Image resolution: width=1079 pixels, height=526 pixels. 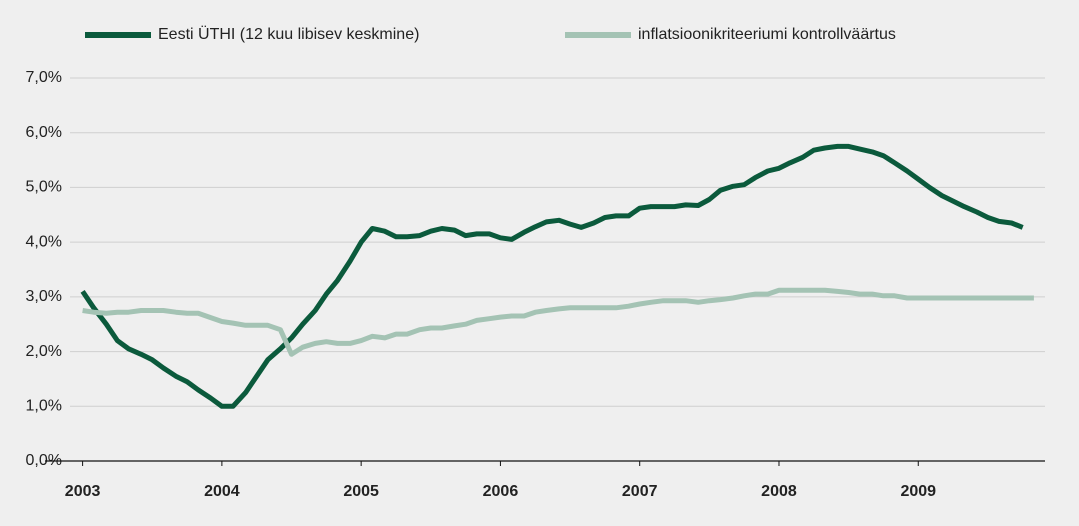 I want to click on x-tick-label: 2003, so click(x=83, y=491).